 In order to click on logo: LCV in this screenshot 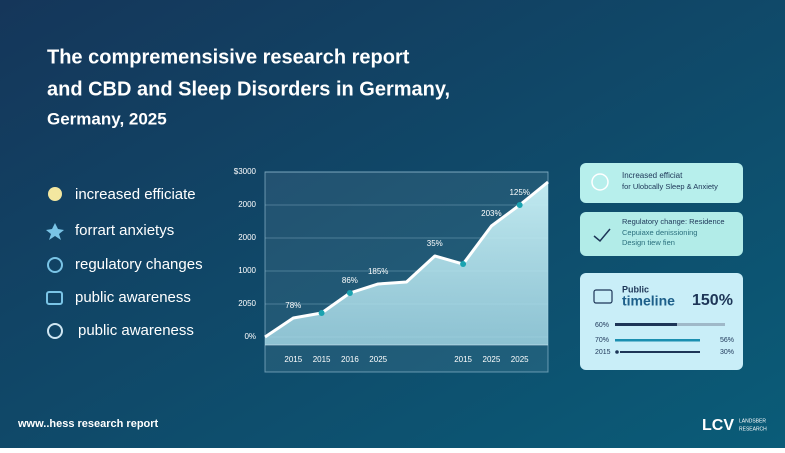, I will do `click(718, 425)`.